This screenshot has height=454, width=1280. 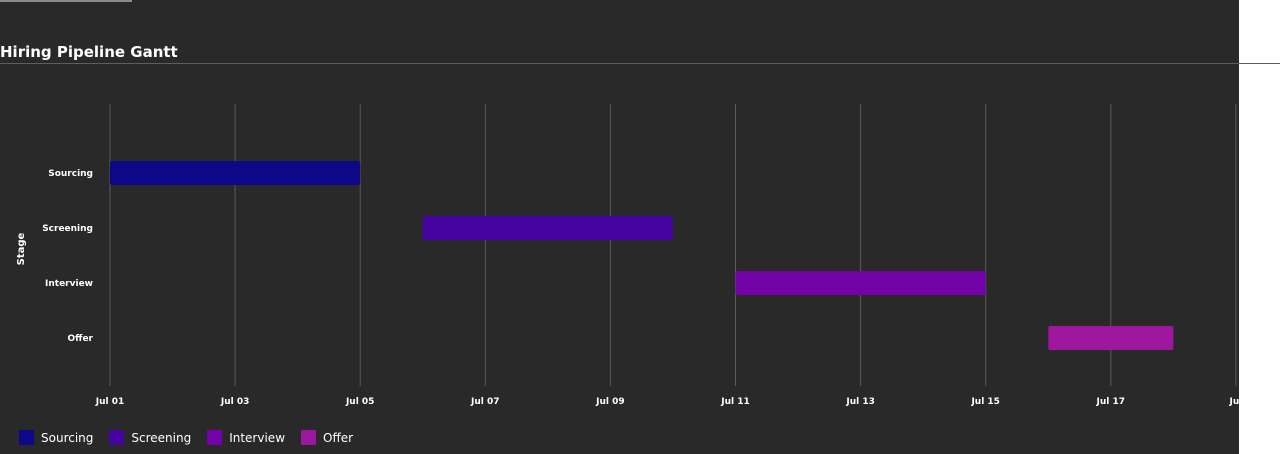 I want to click on x-tick-label: Jul 09, so click(x=610, y=402).